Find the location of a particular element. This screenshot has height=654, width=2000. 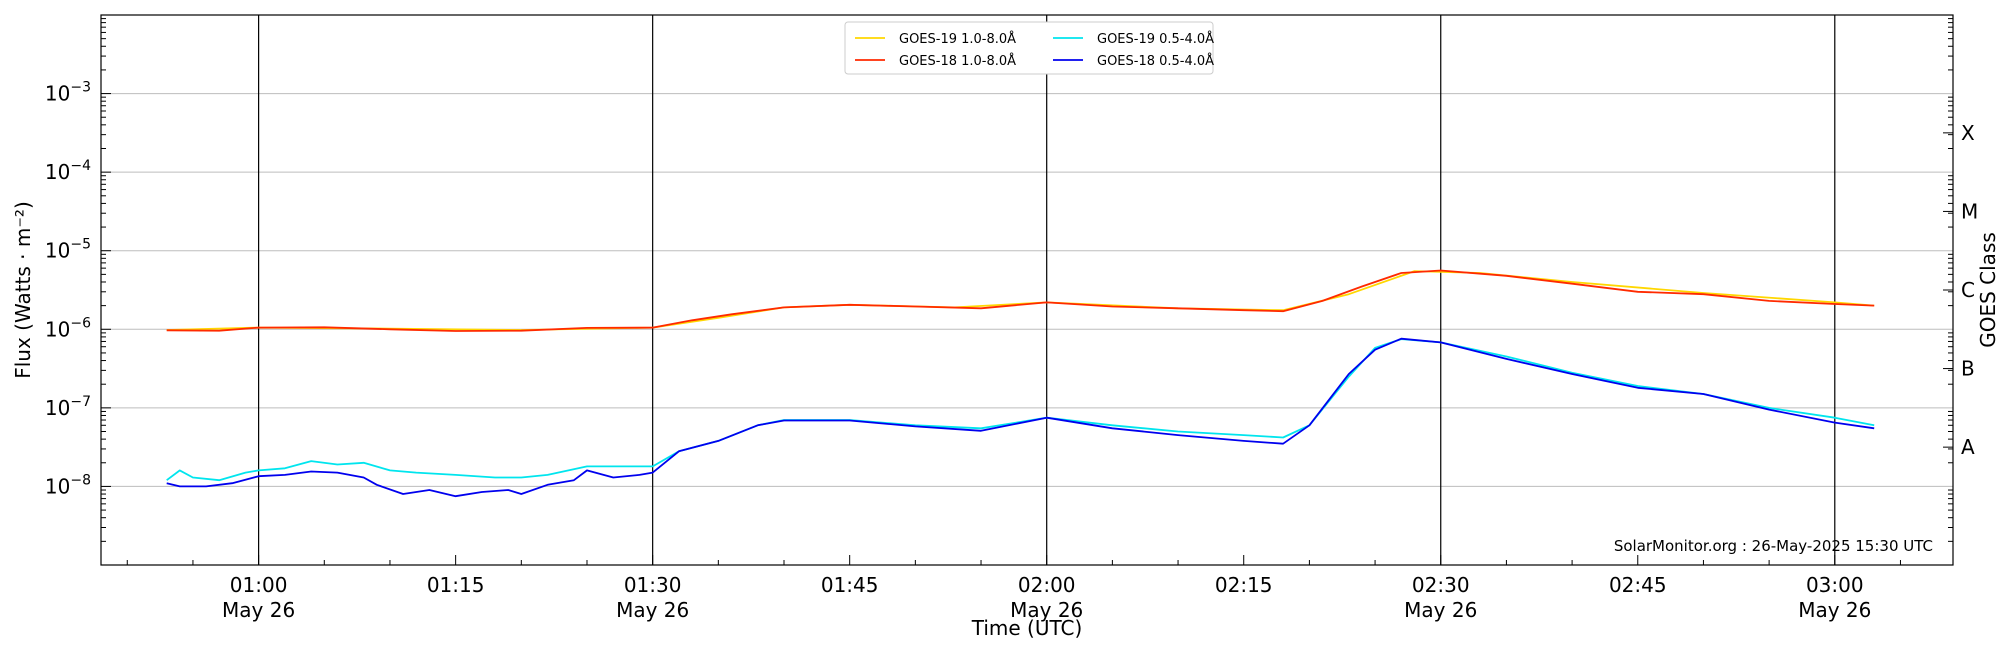

goes-class-label: X is located at coordinates (1968, 133).